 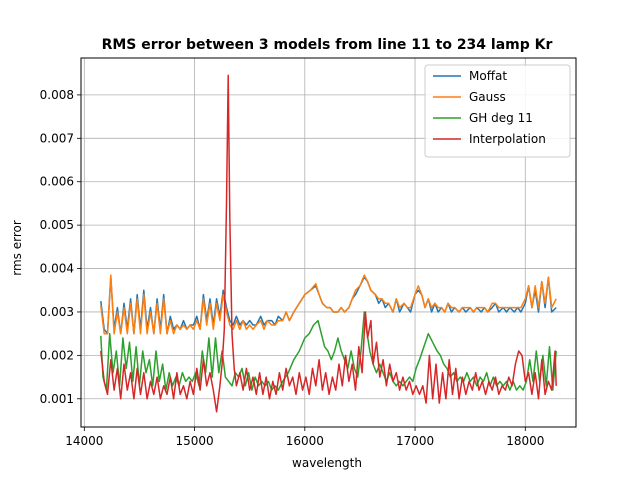 What do you see at coordinates (57, 182) in the screenshot?
I see `y-tick-label: 0.006` at bounding box center [57, 182].